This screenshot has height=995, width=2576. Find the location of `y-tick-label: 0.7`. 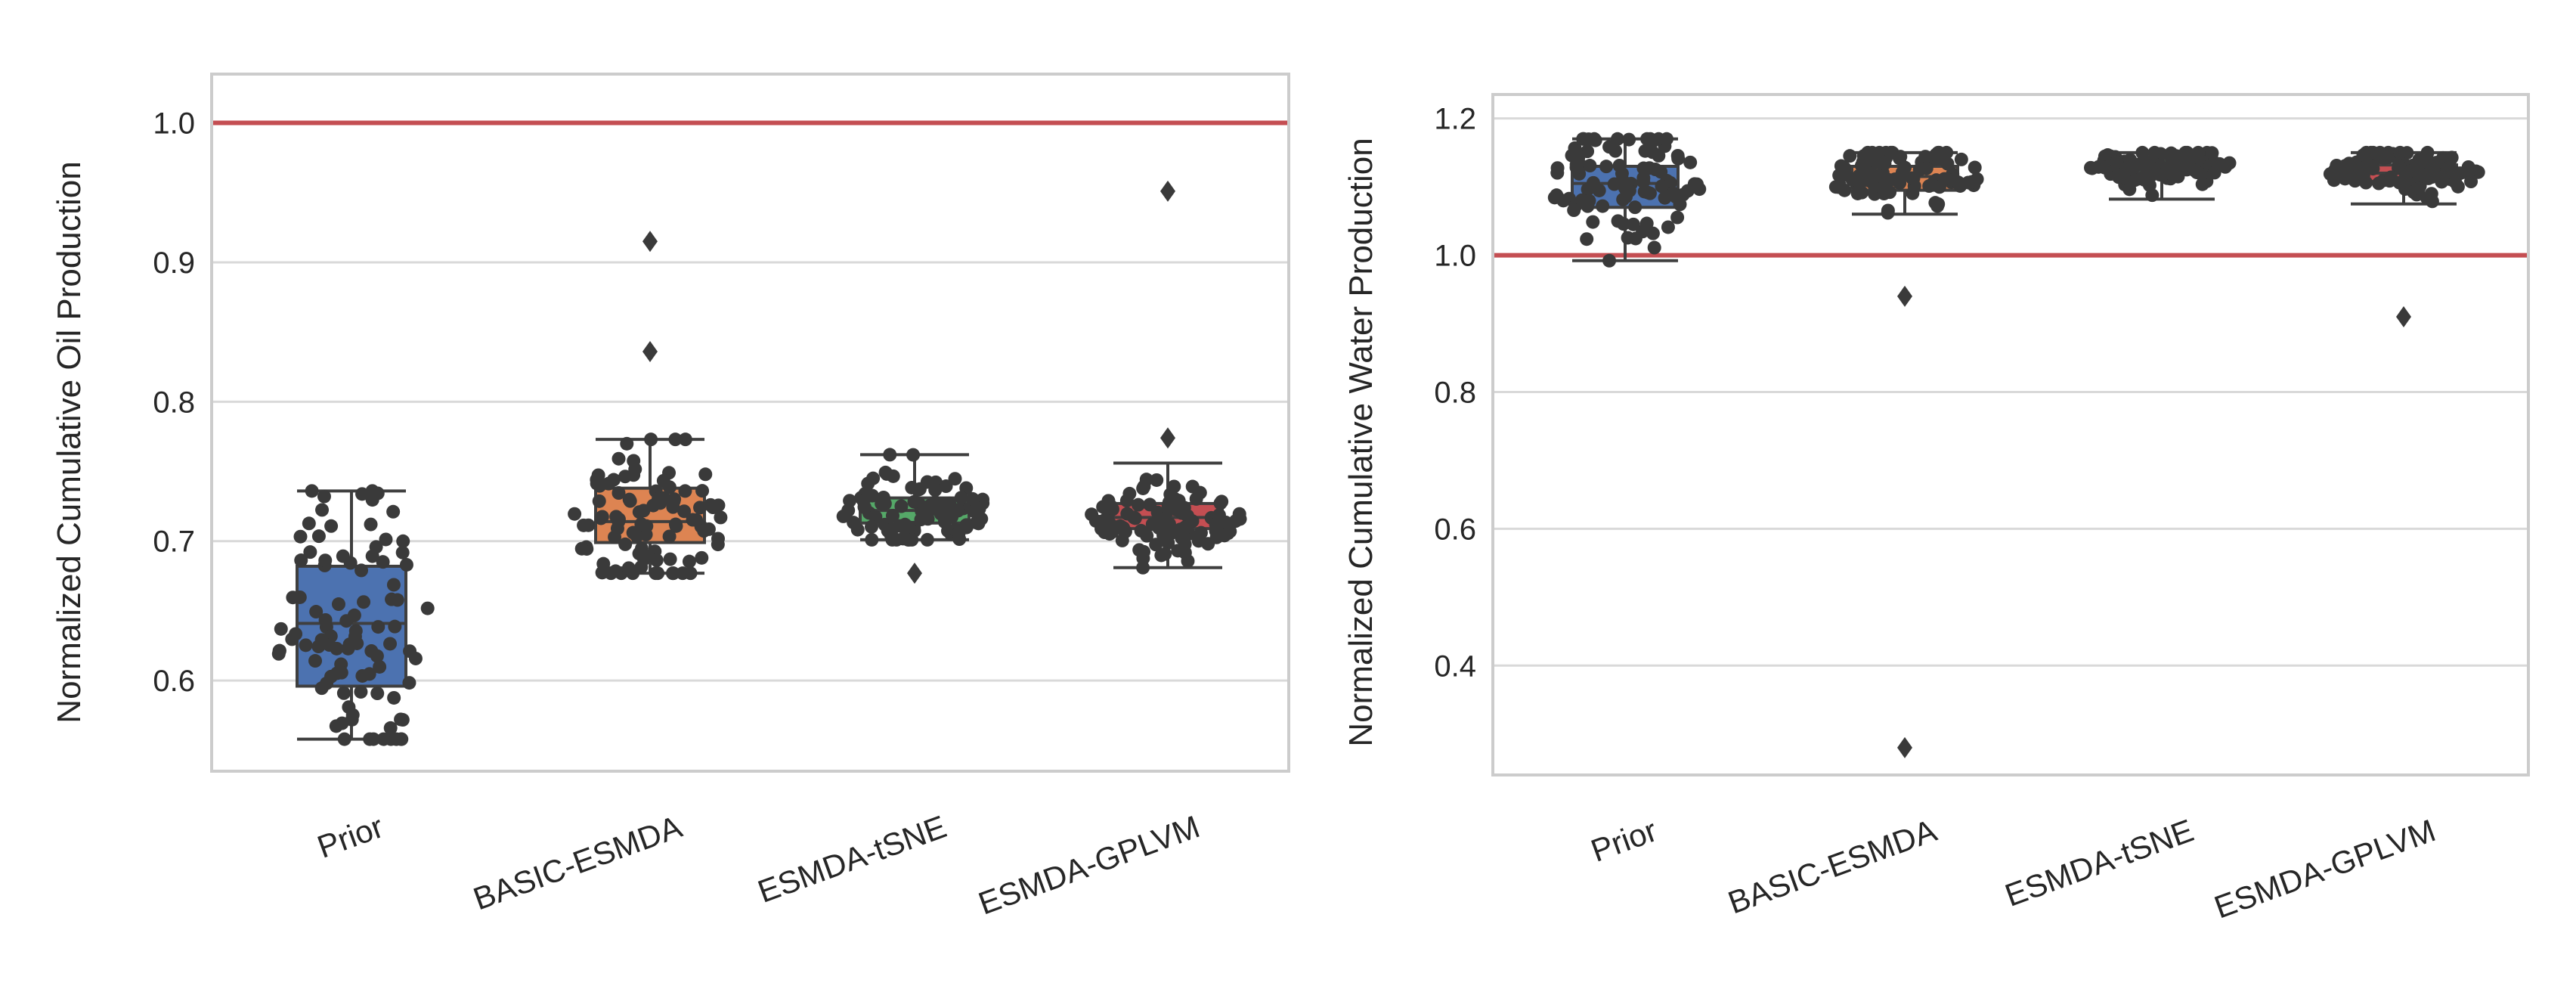

y-tick-label: 0.7 is located at coordinates (174, 542).